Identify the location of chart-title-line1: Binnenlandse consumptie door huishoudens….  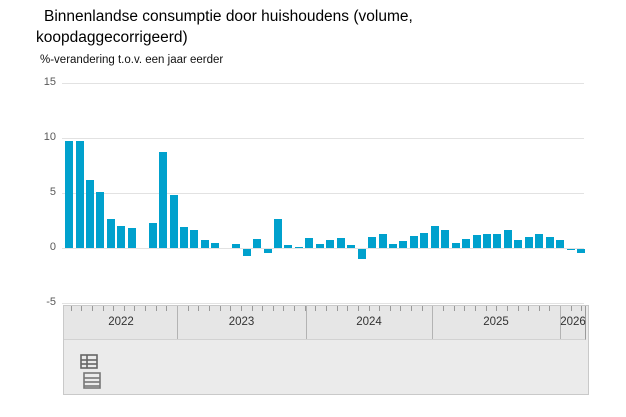
(228, 16).